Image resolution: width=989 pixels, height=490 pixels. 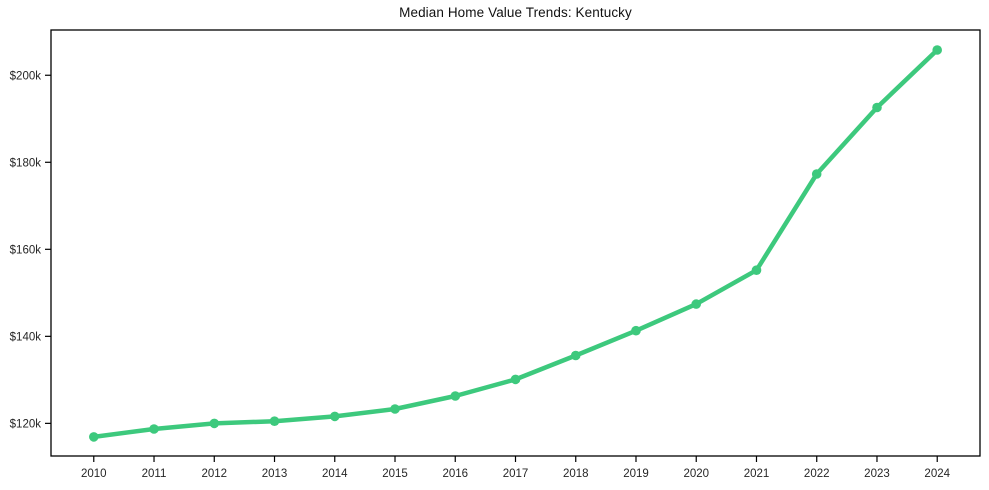 What do you see at coordinates (576, 474) in the screenshot?
I see `x-tick-label: 2018` at bounding box center [576, 474].